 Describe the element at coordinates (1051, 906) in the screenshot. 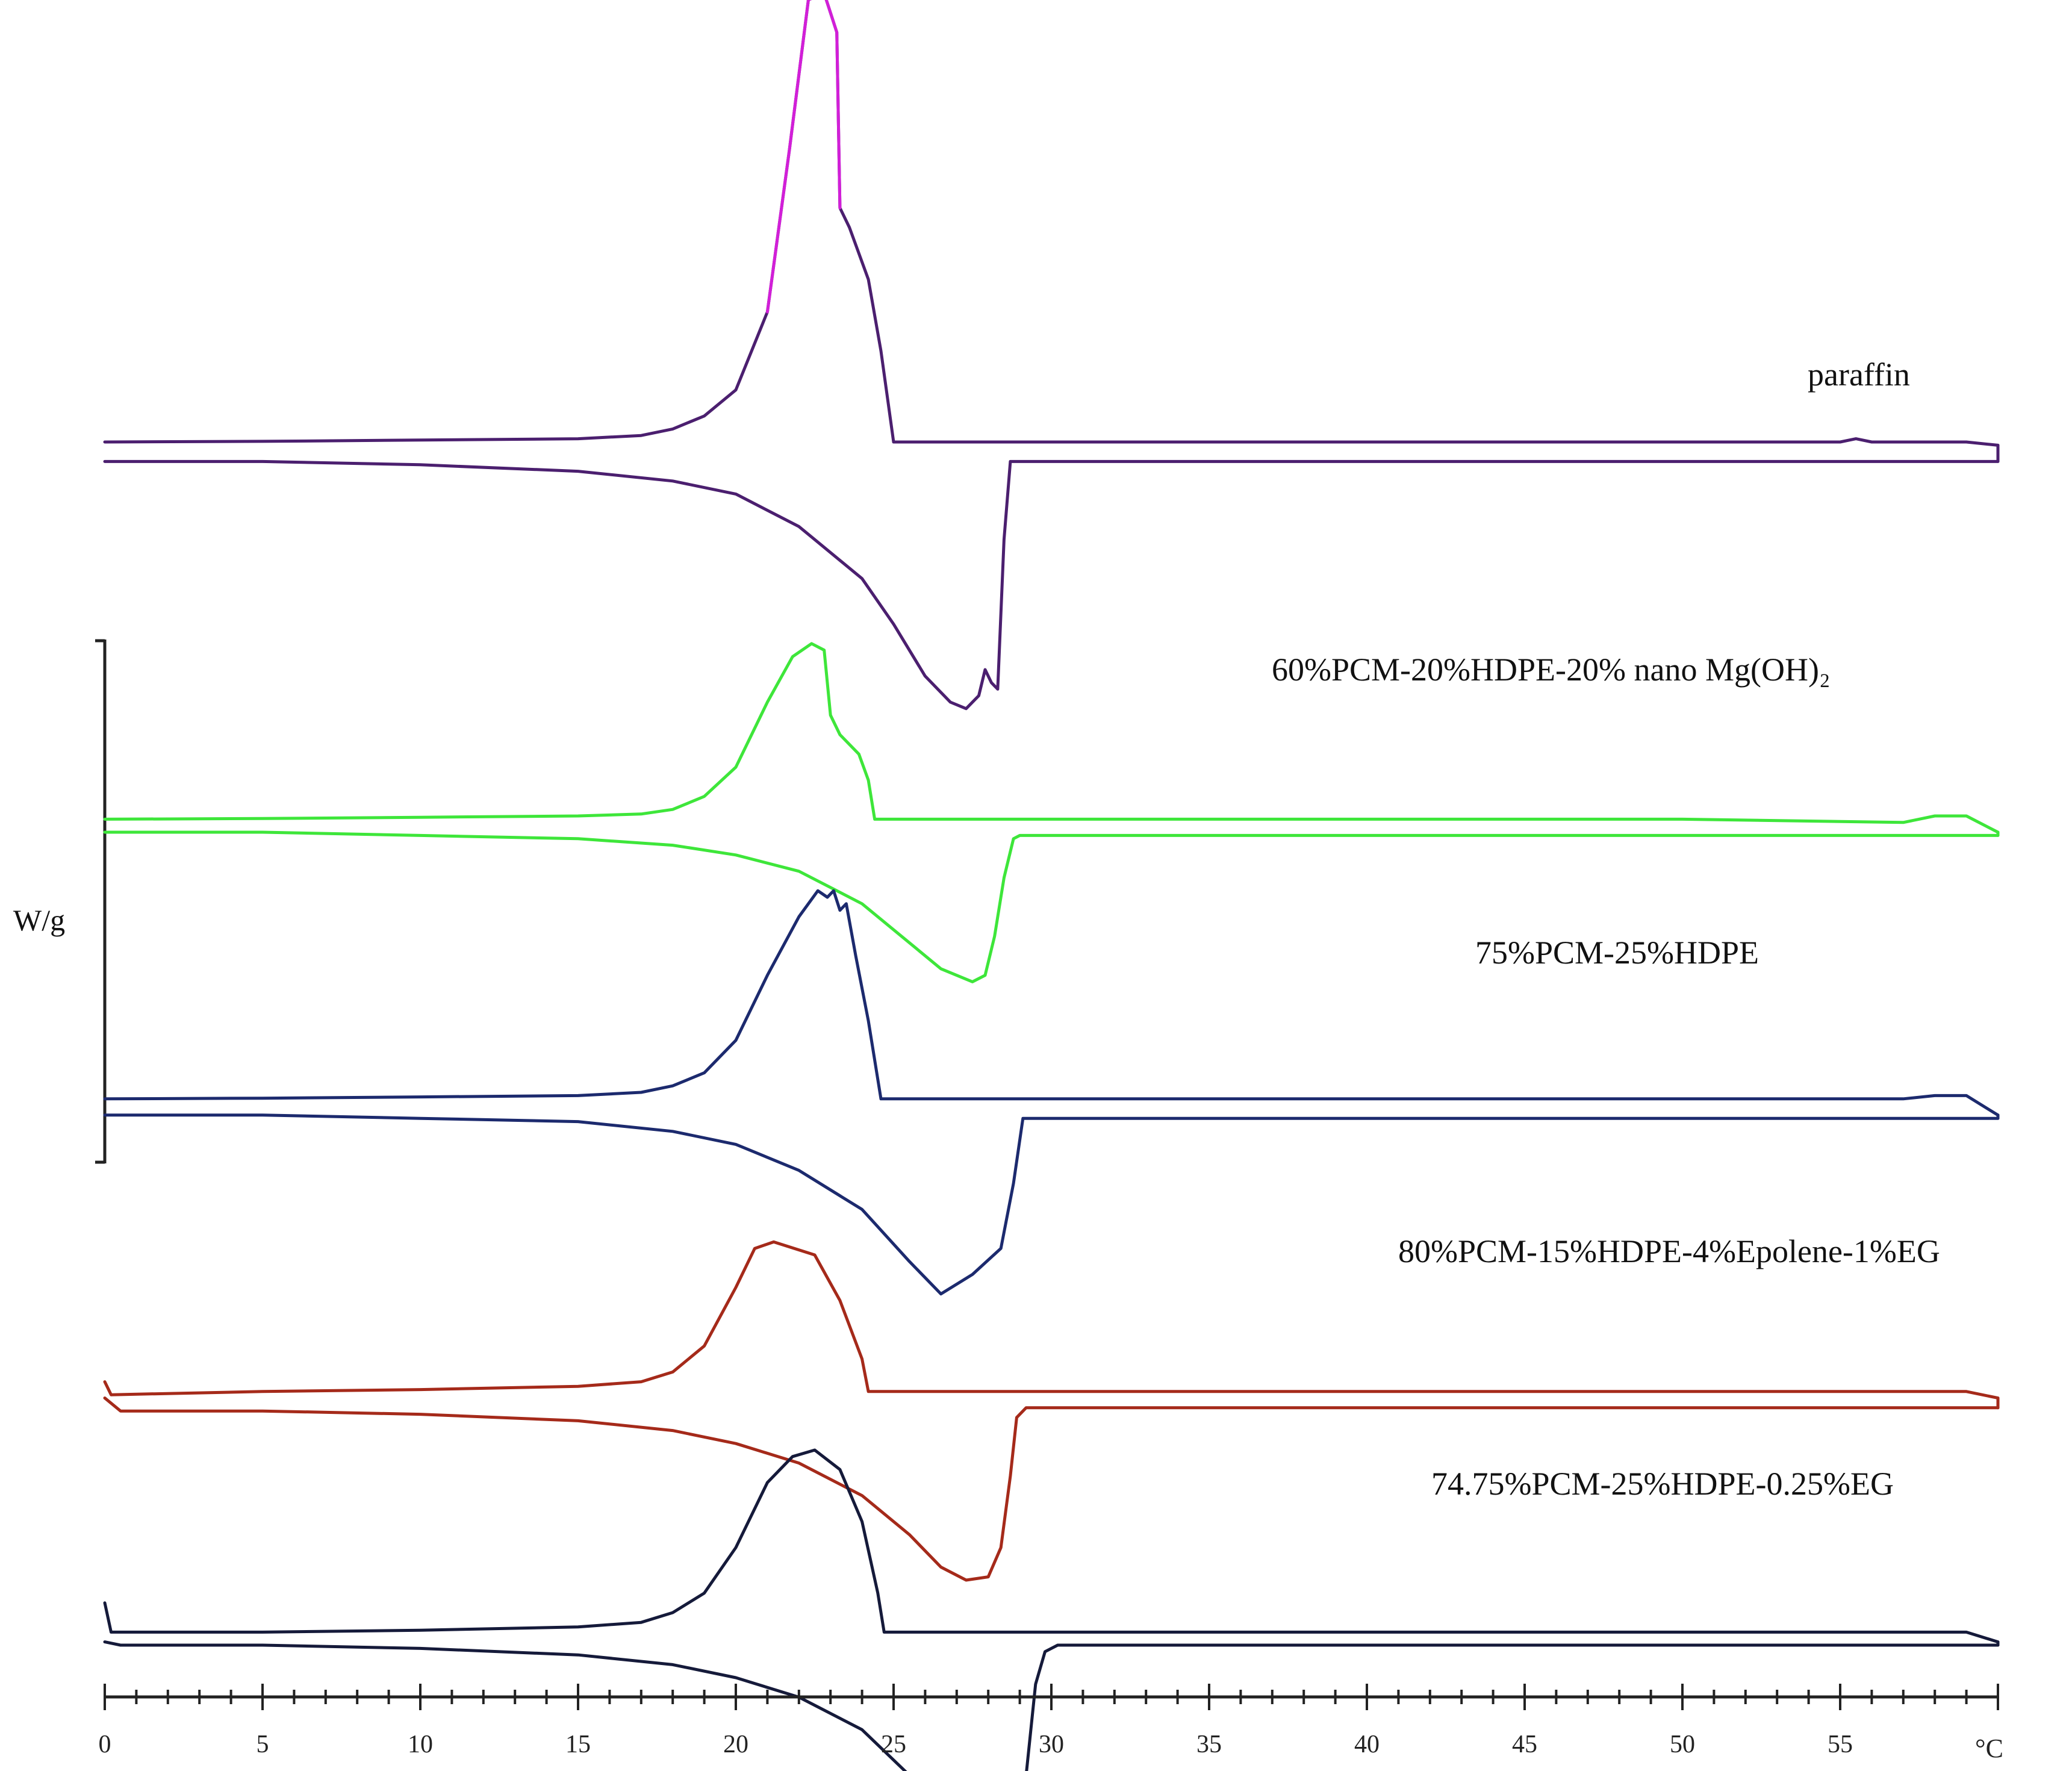

I see `series-1-heating-curve` at that location.